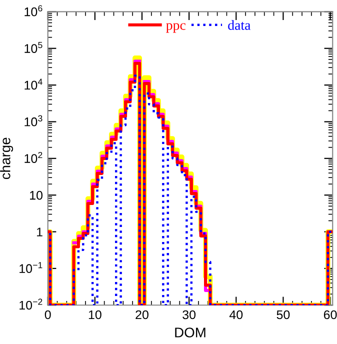 The width and height of the screenshot is (337, 344). I want to click on legend-label: ppc, so click(176, 28).